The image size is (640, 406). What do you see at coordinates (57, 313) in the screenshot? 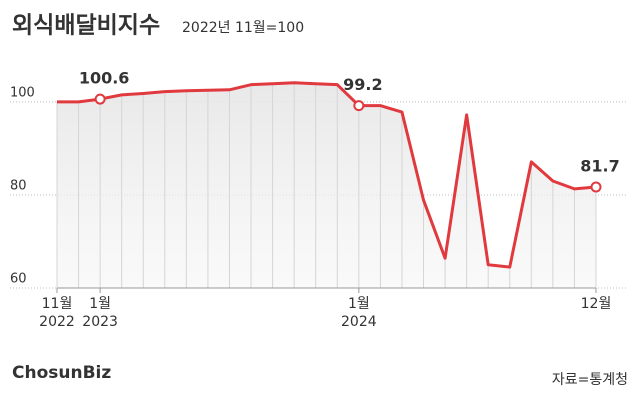
I see `x-tick-label: 11월 2022` at bounding box center [57, 313].